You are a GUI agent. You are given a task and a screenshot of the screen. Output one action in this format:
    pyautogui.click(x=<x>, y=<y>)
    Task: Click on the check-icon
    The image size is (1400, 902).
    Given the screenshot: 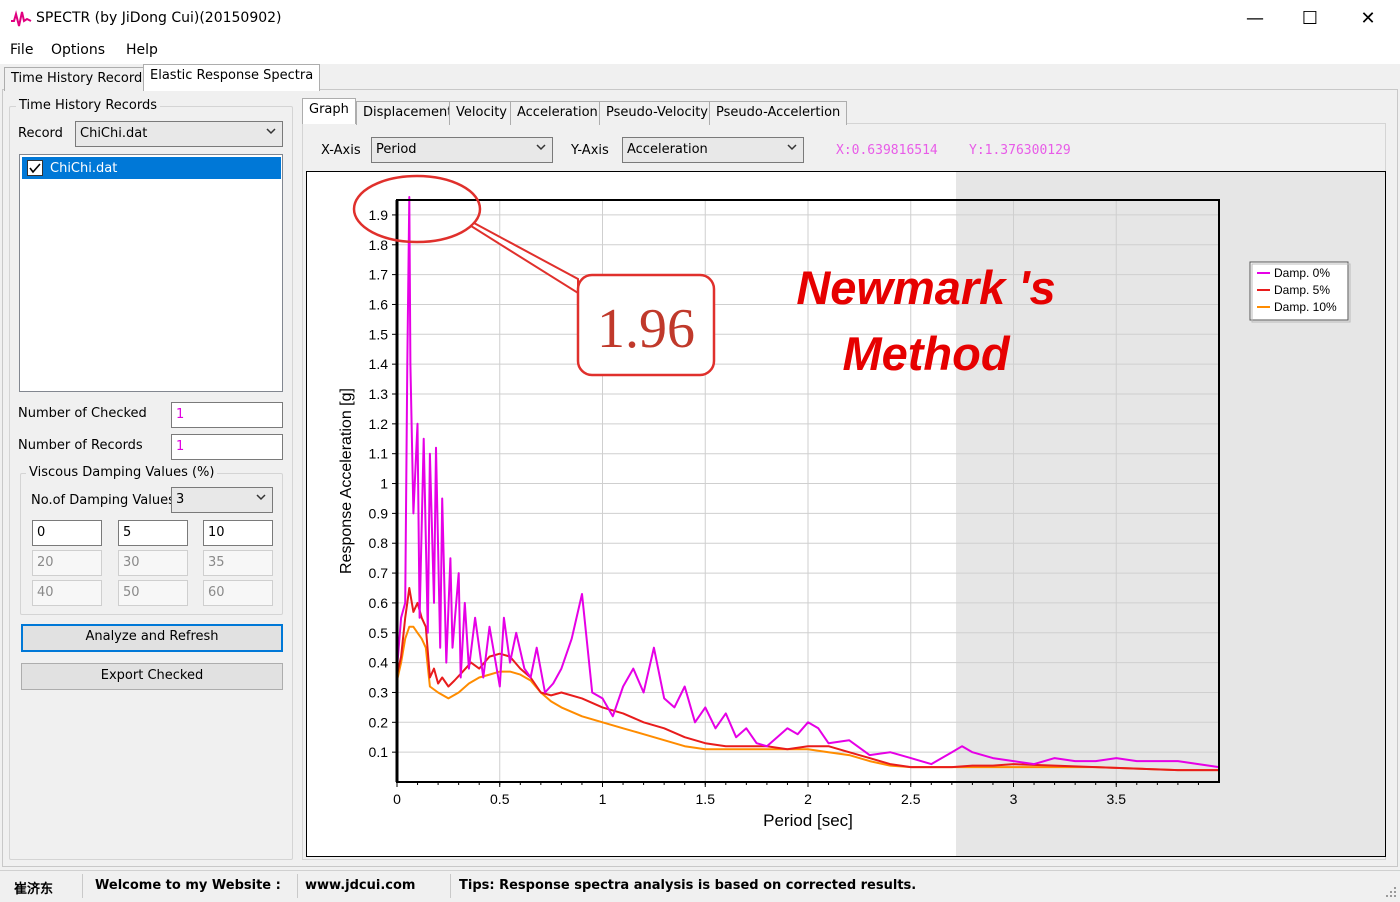 What is the action you would take?
    pyautogui.click(x=35, y=168)
    